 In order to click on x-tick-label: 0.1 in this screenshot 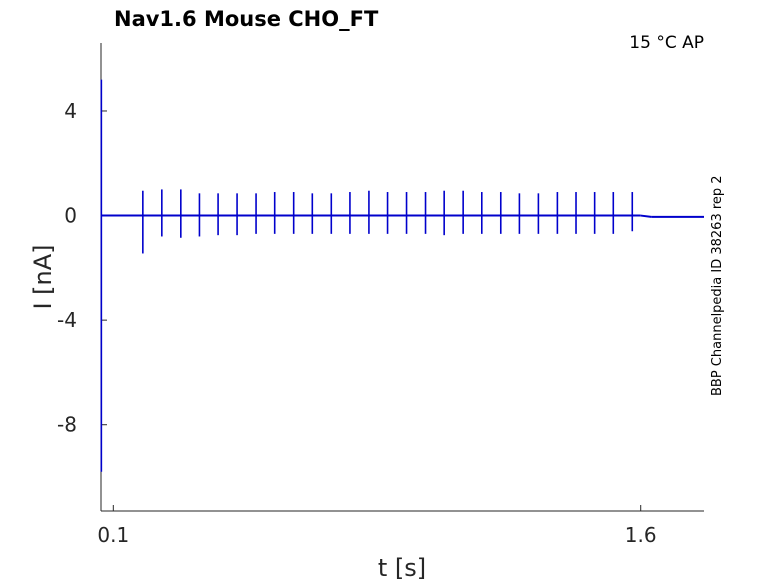, I will do `click(113, 535)`.